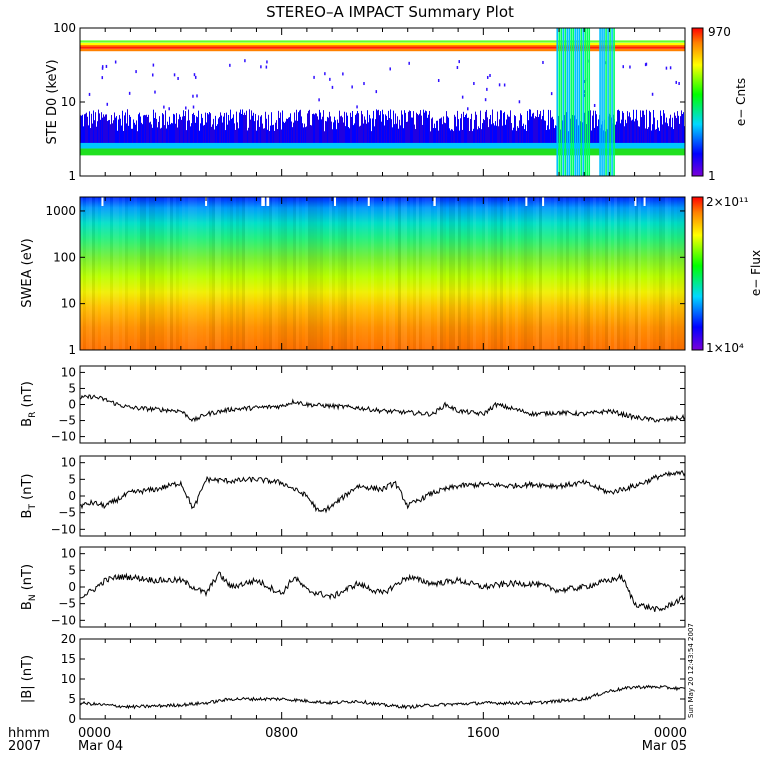 This screenshot has width=780, height=780. Describe the element at coordinates (63, 529) in the screenshot. I see `bt-y-tick-label: −10` at that location.